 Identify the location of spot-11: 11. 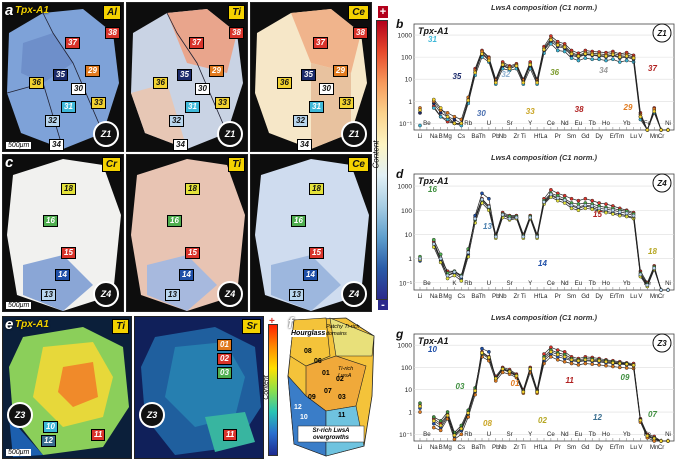
(342, 415).